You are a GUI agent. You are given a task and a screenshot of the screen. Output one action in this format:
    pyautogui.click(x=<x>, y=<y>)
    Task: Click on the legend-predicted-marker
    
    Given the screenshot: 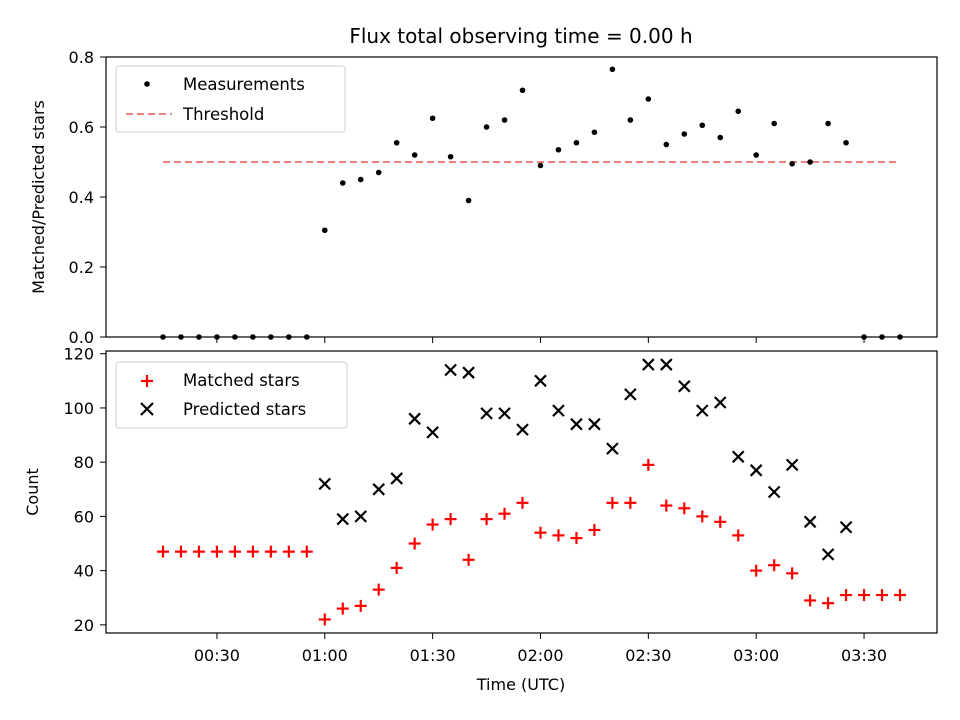 What is the action you would take?
    pyautogui.click(x=147, y=409)
    